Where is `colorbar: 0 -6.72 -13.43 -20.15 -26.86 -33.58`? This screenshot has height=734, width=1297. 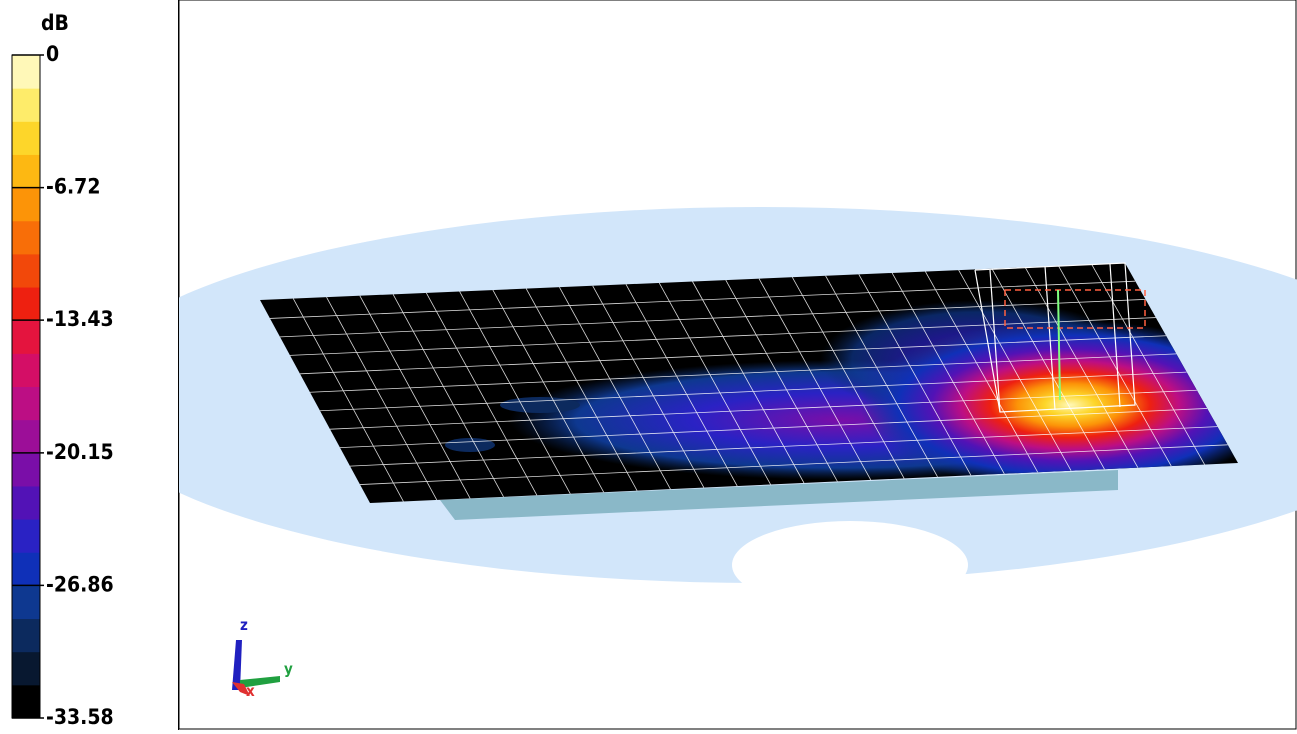 colorbar: 0 -6.72 -13.43 -20.15 -26.86 -33.58 is located at coordinates (62, 385).